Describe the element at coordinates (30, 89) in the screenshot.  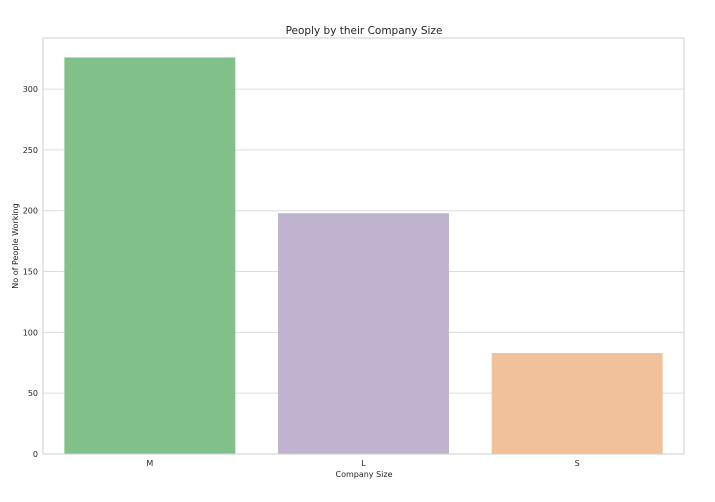
I see `y-tick-label: 300` at that location.